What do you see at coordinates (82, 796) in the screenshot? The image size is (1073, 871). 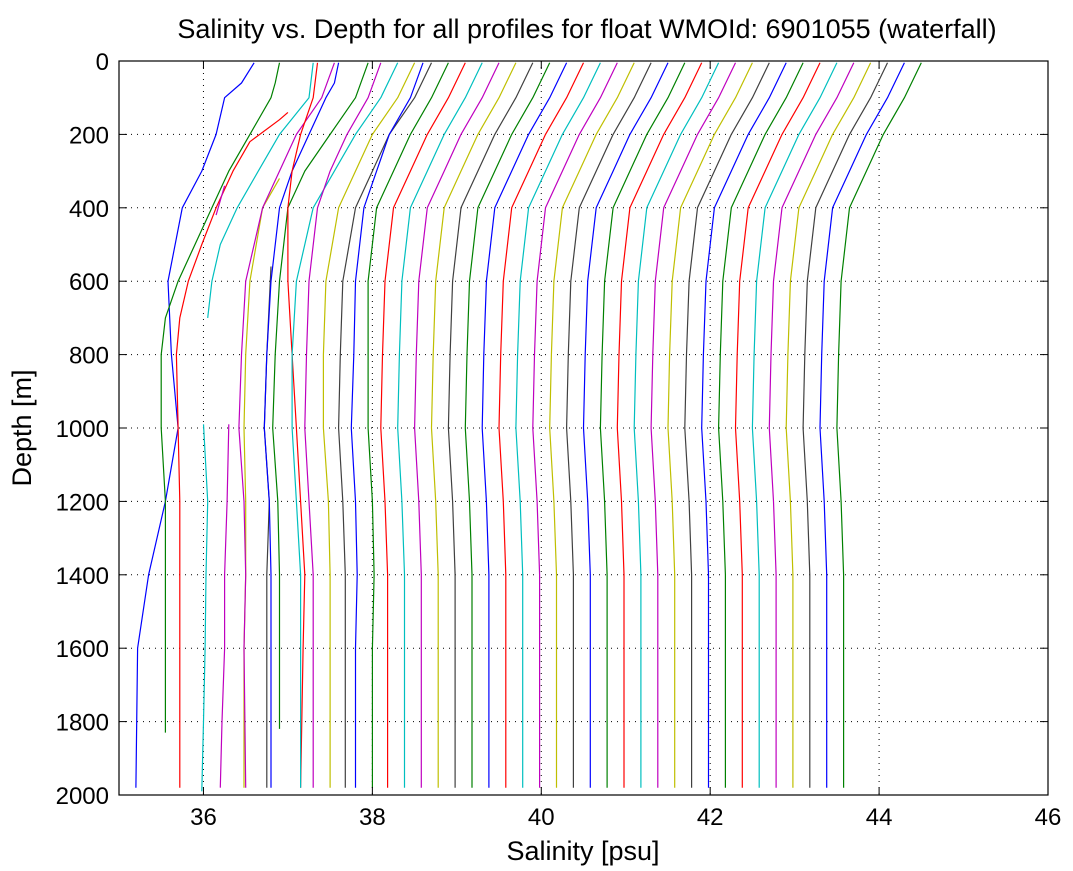 I see `y-tick-label: 2000` at bounding box center [82, 796].